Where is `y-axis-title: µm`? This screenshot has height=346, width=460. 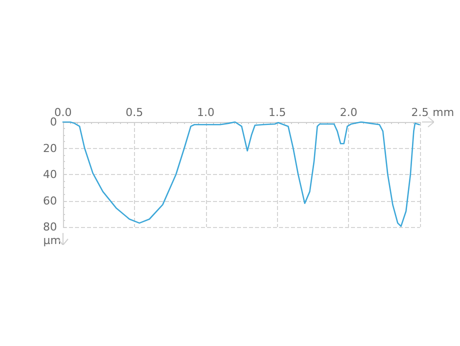 y-axis-title: µm is located at coordinates (52, 240).